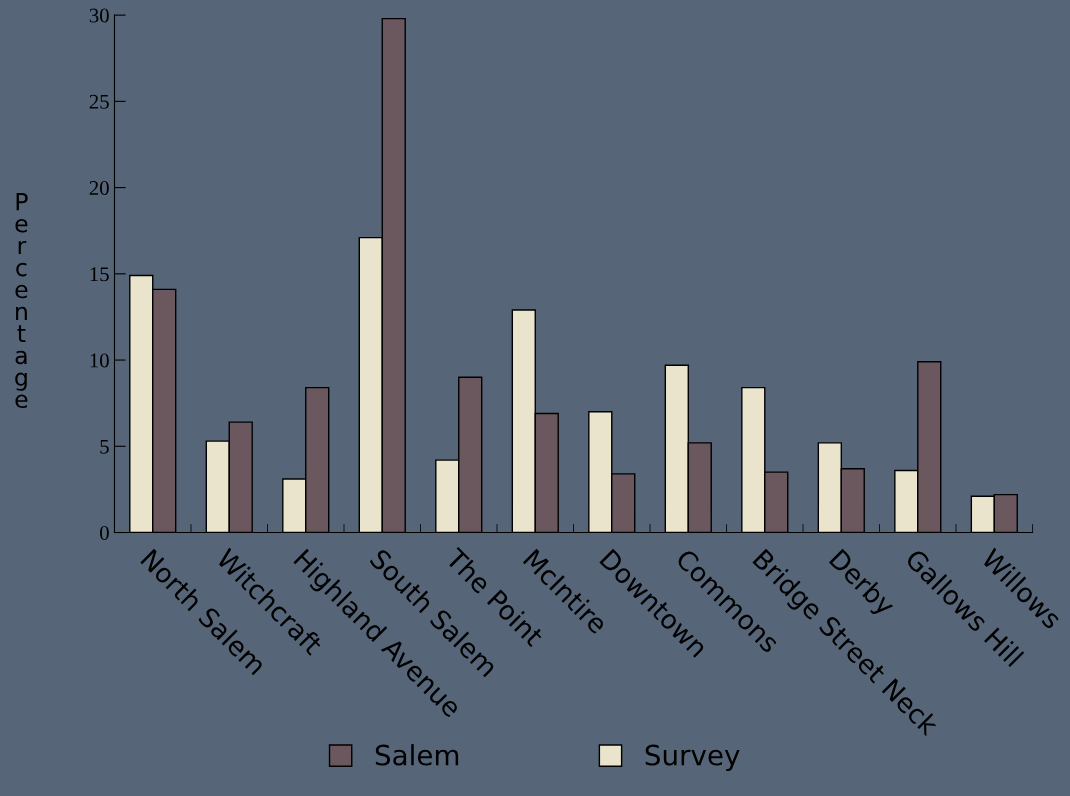  Describe the element at coordinates (99, 274) in the screenshot. I see `y-tick-label: 15` at that location.